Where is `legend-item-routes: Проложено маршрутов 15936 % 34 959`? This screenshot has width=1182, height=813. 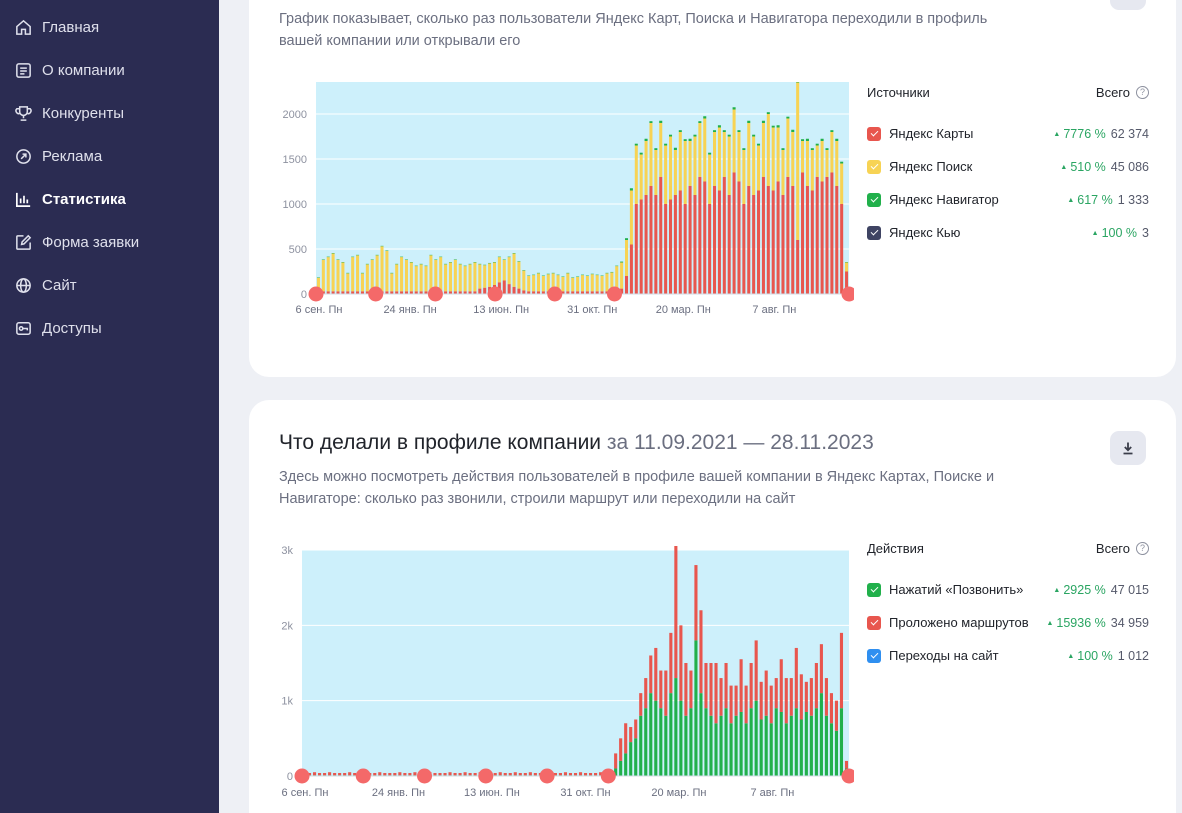
legend-item-routes: Проложено маршрутов 15936 % 34 959 is located at coordinates (1008, 622).